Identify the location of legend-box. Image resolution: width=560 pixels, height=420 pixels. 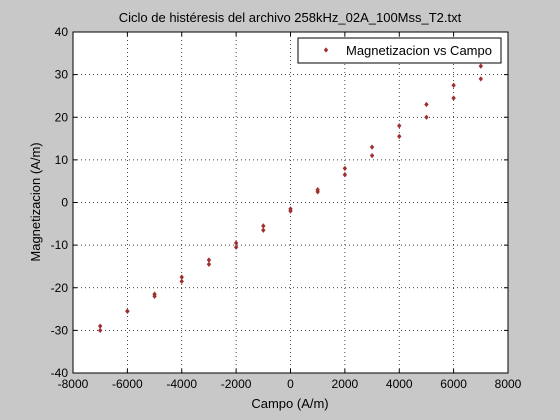
(399, 50).